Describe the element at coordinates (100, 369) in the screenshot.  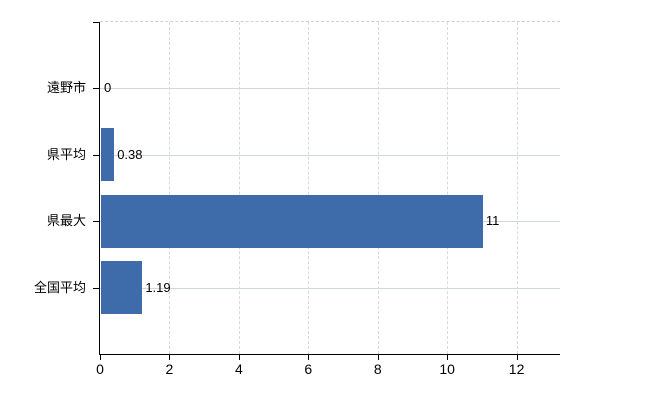
I see `x-tick-label: 0` at that location.